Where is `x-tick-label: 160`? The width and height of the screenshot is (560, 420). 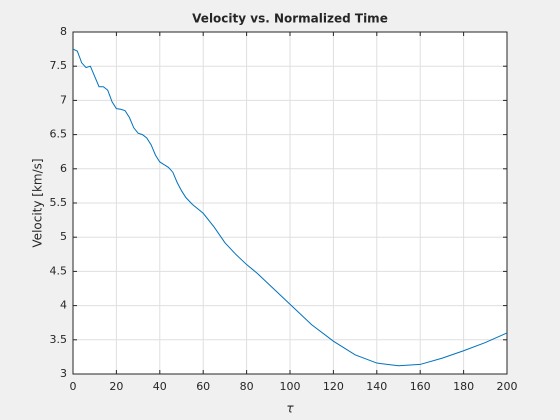
x-tick-label: 160 is located at coordinates (420, 386).